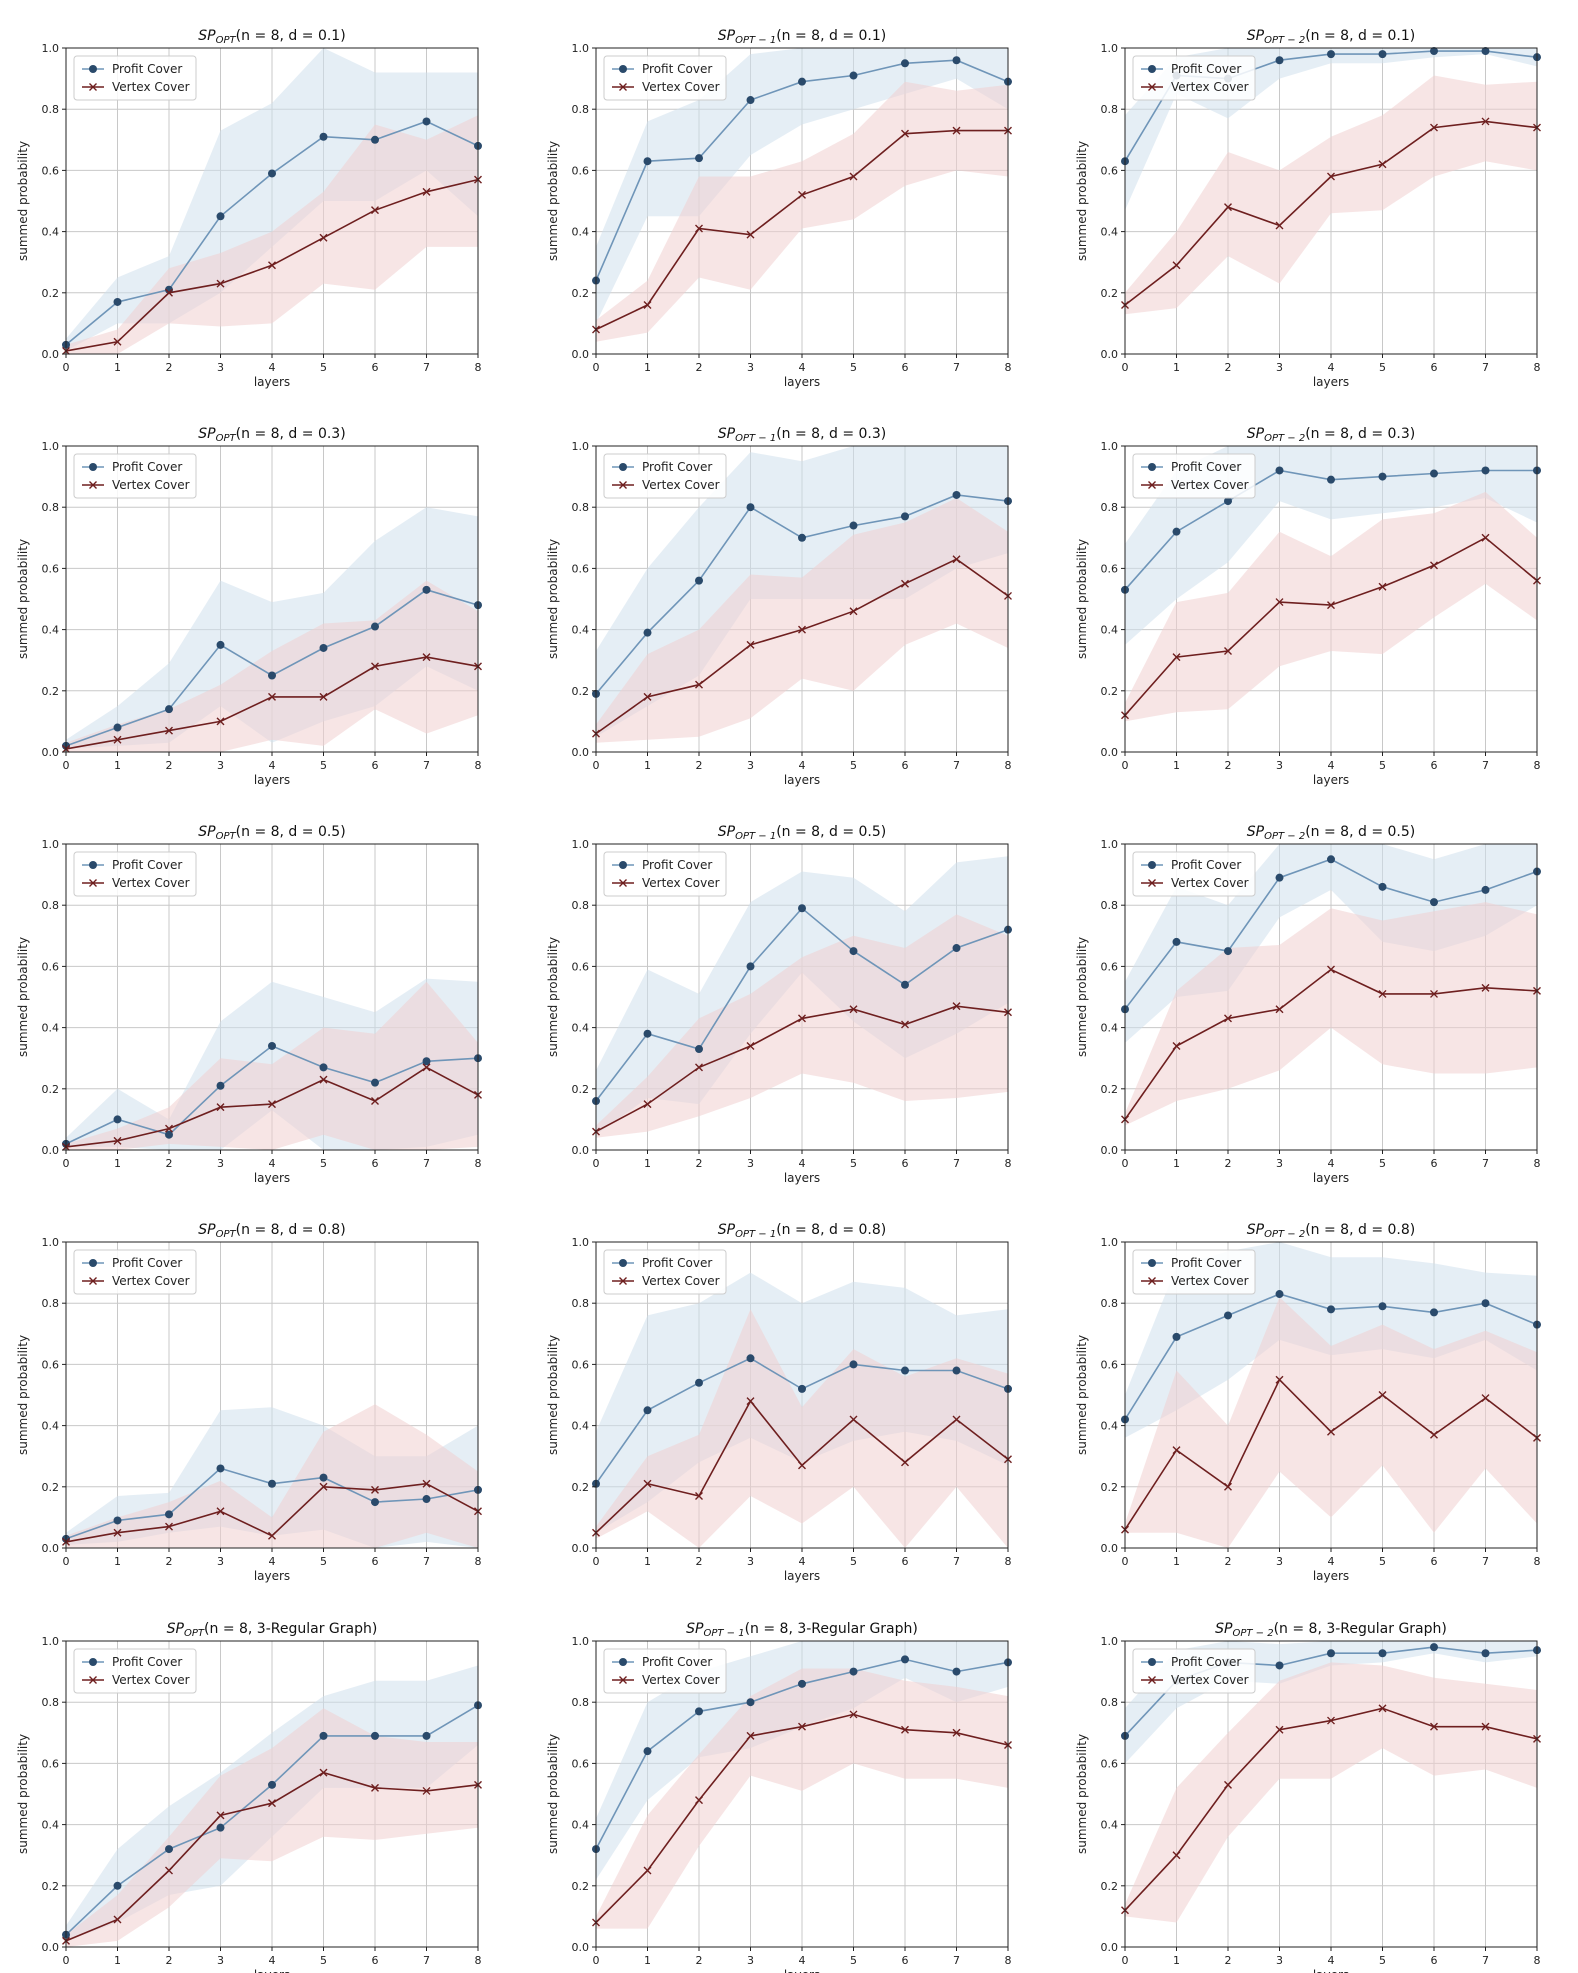 This screenshot has height=1973, width=1578. I want to click on x-tick-label: 7, so click(426, 1960).